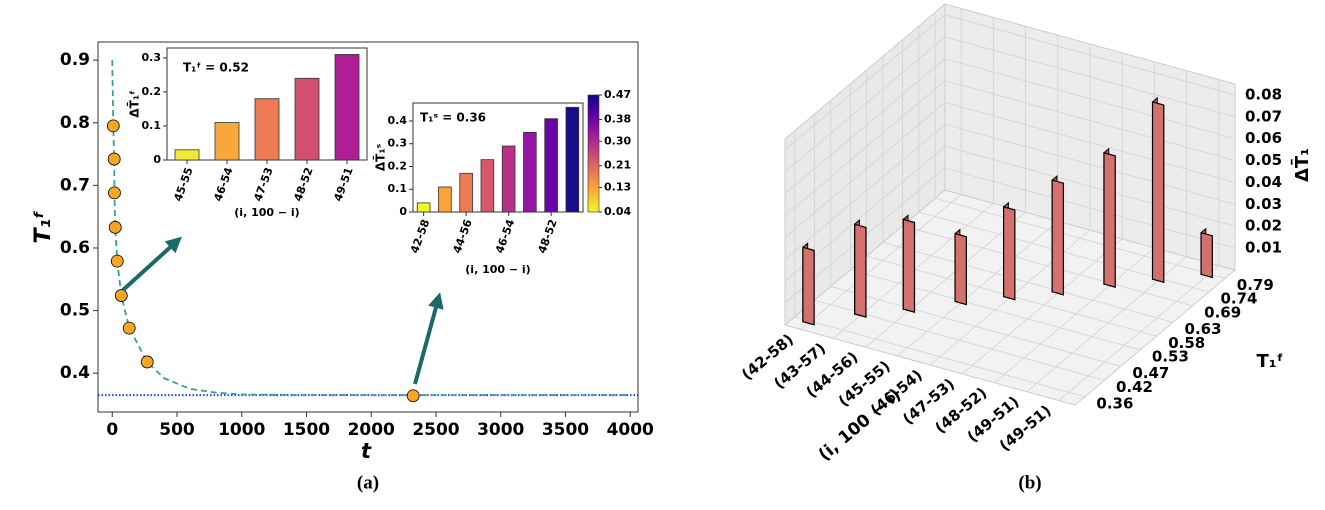 Image resolution: width=1325 pixels, height=510 pixels. I want to click on x-tick-label: 2000, so click(371, 430).